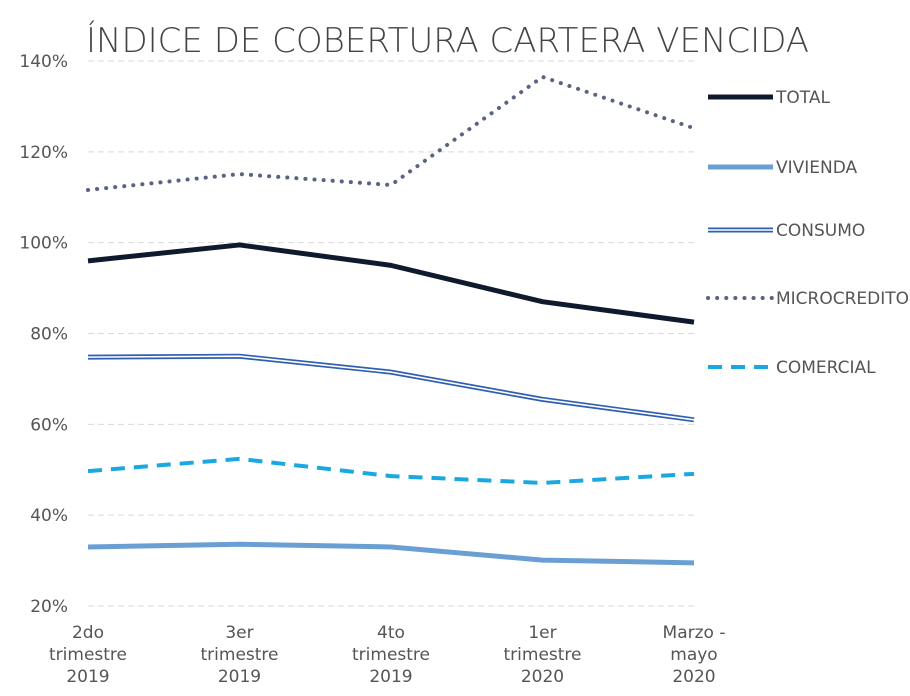  Describe the element at coordinates (49, 516) in the screenshot. I see `y-tick-label: 40%` at that location.